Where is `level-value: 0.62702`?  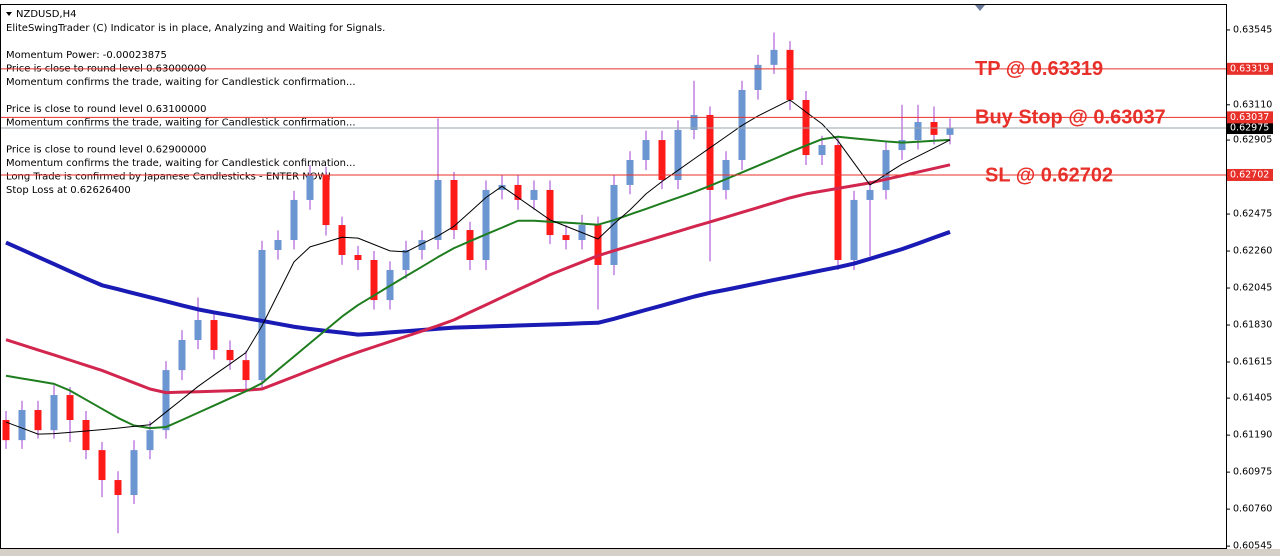
level-value: 0.62702 is located at coordinates (1249, 174).